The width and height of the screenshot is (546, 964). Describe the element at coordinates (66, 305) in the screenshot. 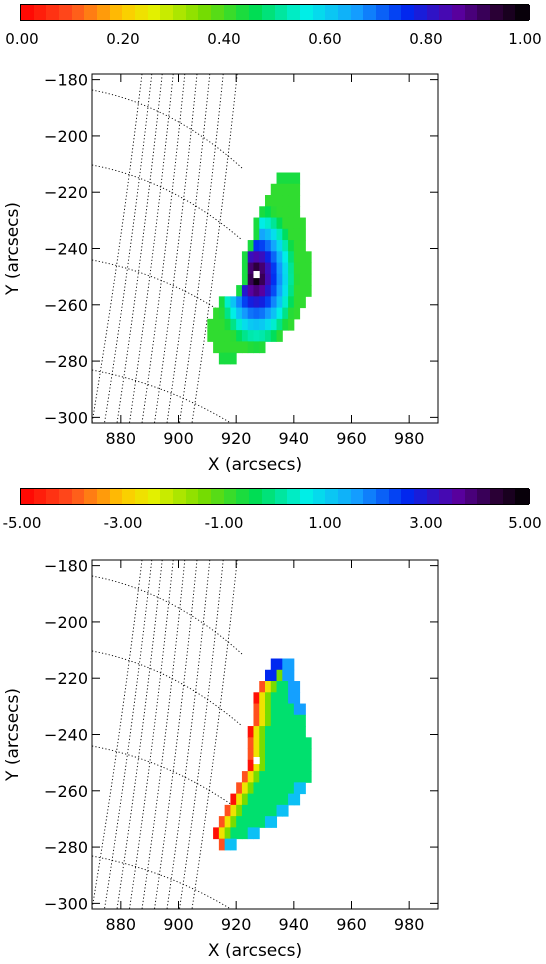

I see `y-tick-label: −260` at that location.